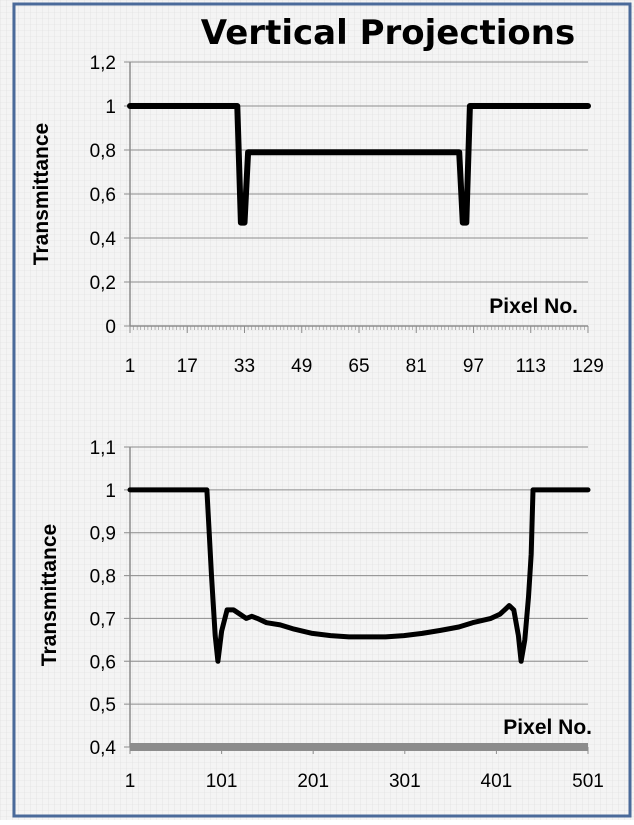 Image resolution: width=634 pixels, height=825 pixels. Describe the element at coordinates (405, 781) in the screenshot. I see `x-tick-label: 301` at that location.